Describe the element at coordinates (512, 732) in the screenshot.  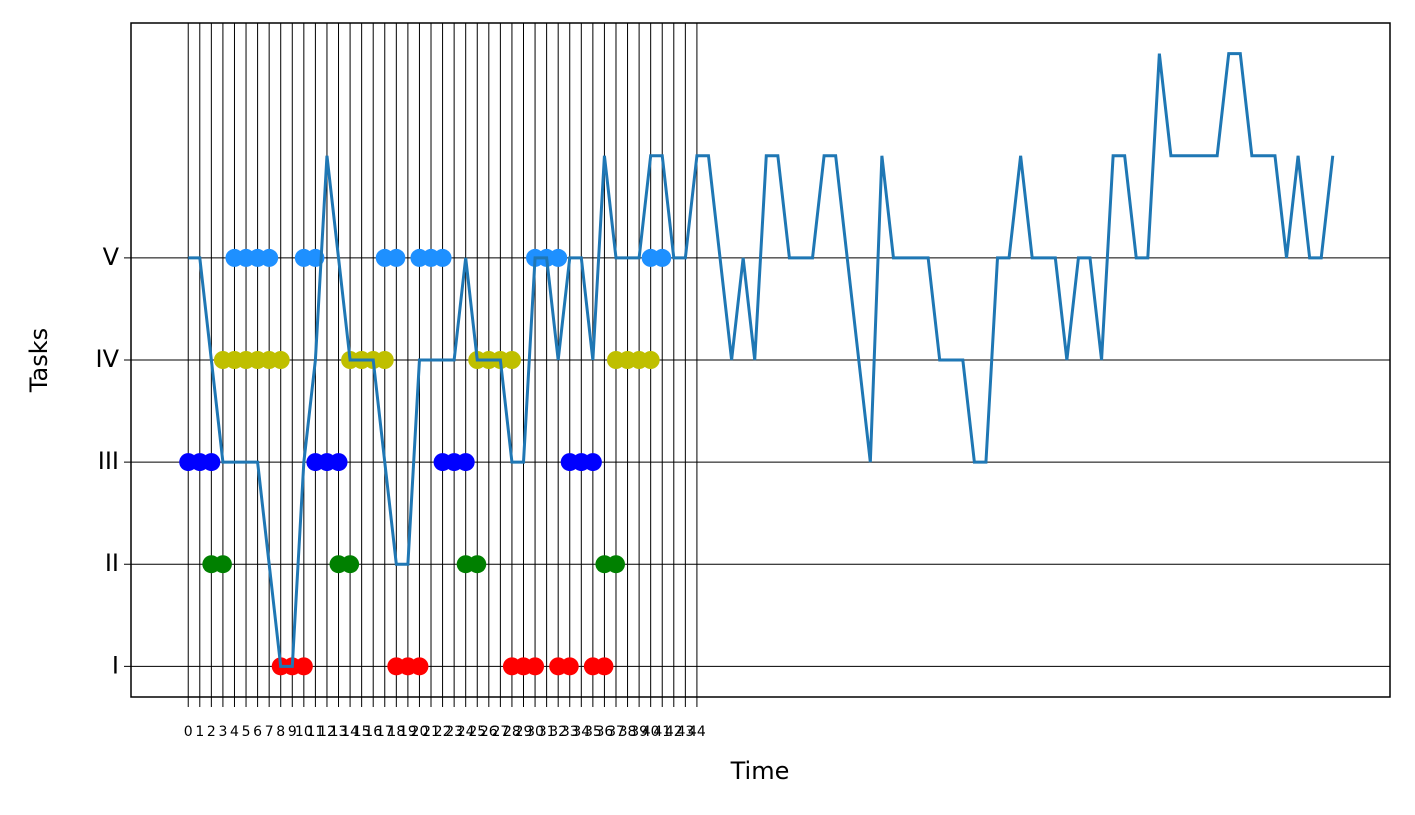
I see `x-tick-label: 28` at that location.